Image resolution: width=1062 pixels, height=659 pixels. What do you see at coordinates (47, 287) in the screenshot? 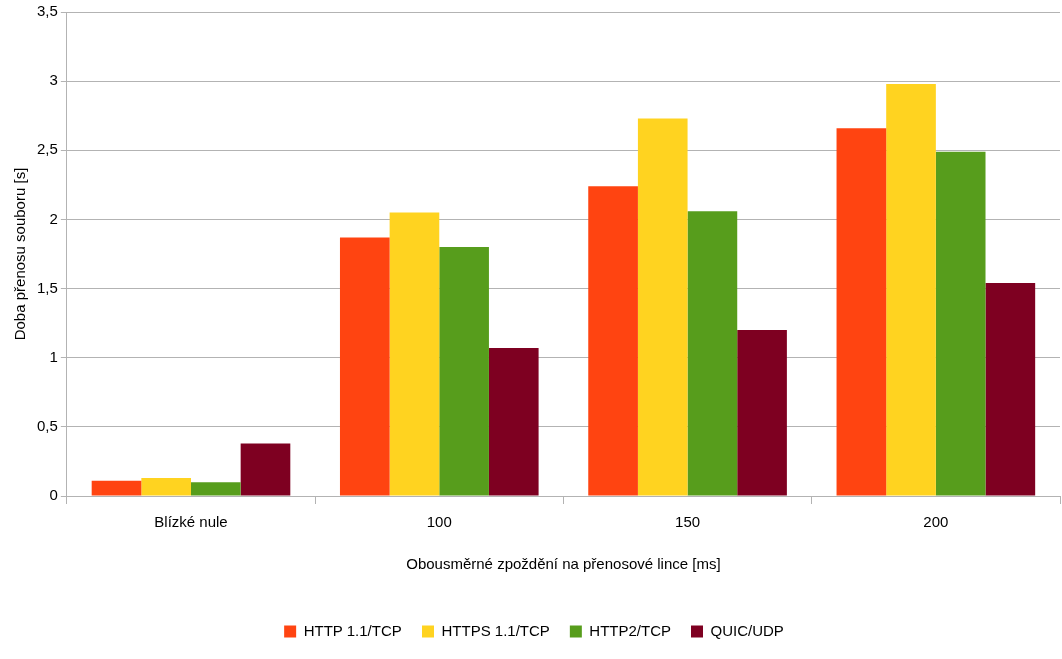
I see `y-tick-label: 1,5` at bounding box center [47, 287].